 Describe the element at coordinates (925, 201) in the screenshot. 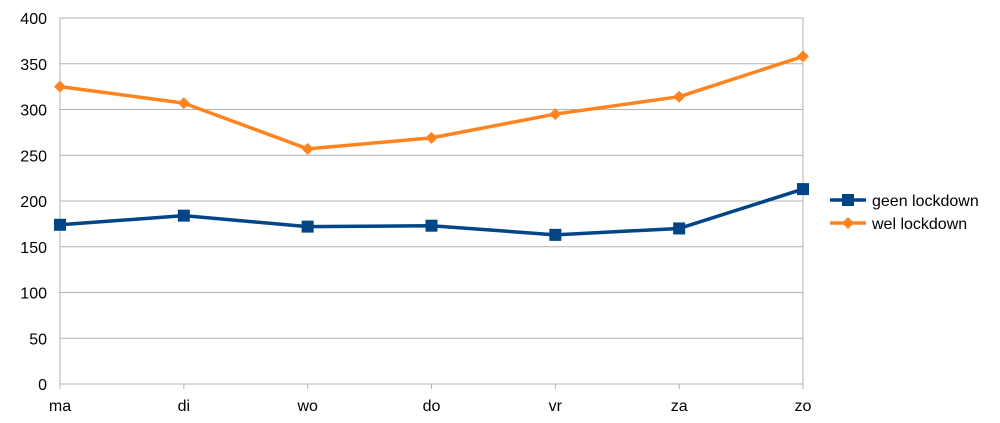

I see `legend-label: geen lockdown` at that location.